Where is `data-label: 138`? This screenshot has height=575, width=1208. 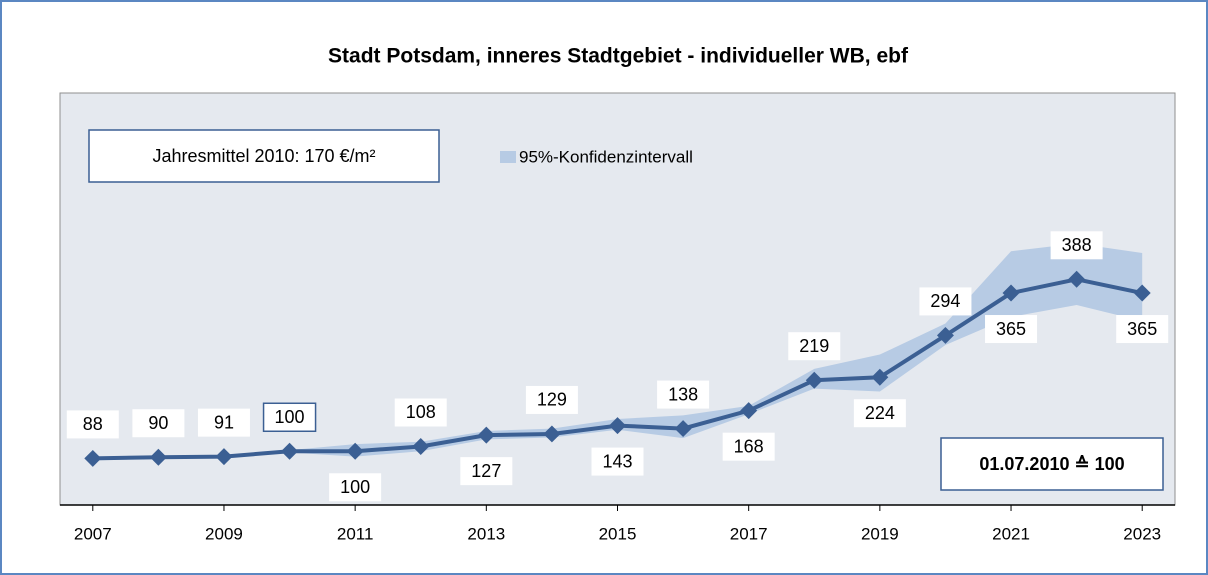
data-label: 138 is located at coordinates (683, 394).